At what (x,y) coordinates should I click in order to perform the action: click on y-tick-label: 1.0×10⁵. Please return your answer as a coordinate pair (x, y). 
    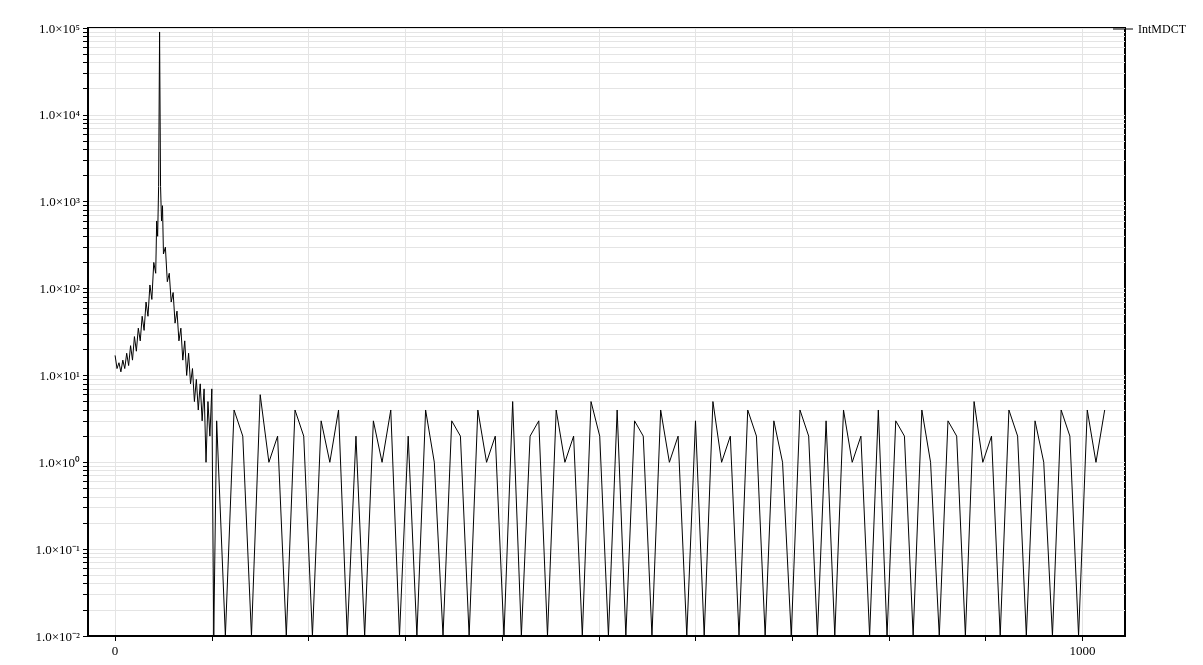
    Looking at the image, I should click on (59, 28).